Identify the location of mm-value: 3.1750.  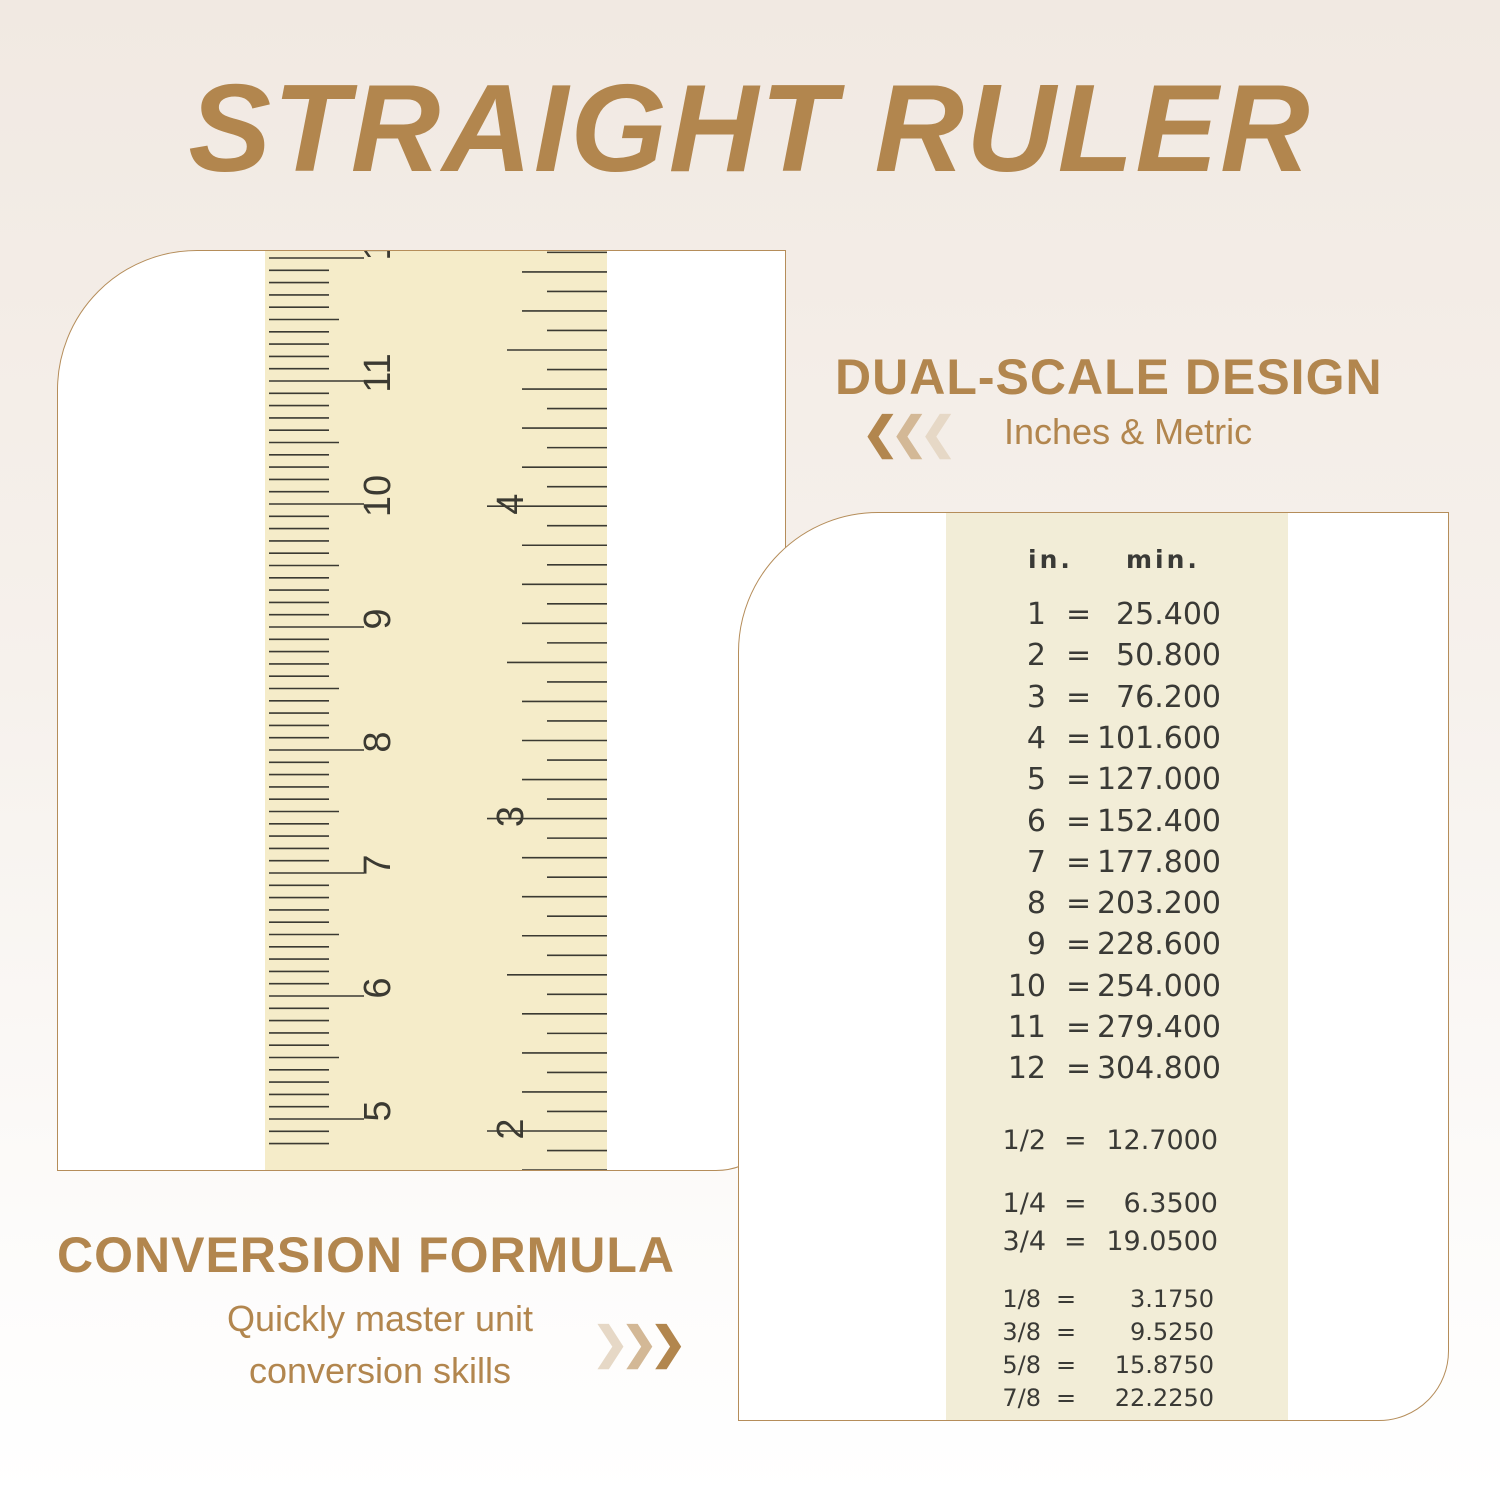
(1172, 1299).